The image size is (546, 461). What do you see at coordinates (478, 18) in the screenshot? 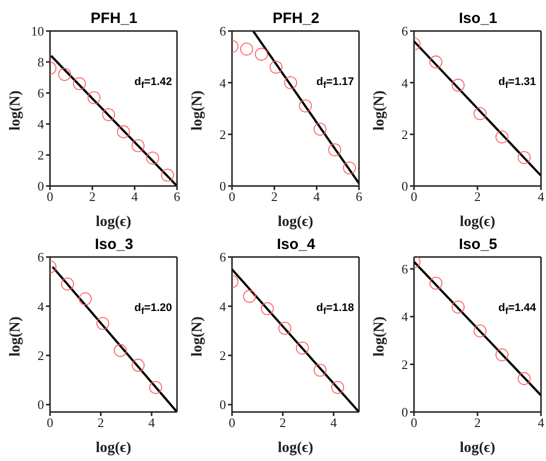
I see `chart-title: Iso_1` at bounding box center [478, 18].